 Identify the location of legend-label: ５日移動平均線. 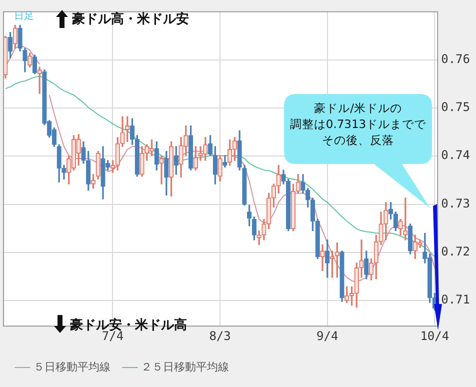
(72, 367).